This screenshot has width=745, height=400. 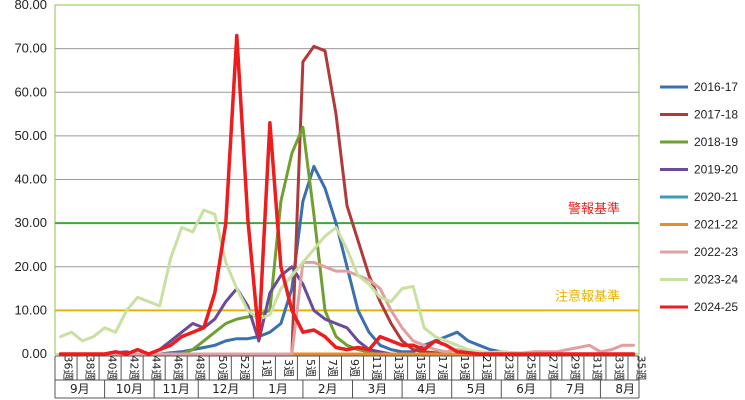 What do you see at coordinates (244, 368) in the screenshot?
I see `week-label: 52週` at bounding box center [244, 368].